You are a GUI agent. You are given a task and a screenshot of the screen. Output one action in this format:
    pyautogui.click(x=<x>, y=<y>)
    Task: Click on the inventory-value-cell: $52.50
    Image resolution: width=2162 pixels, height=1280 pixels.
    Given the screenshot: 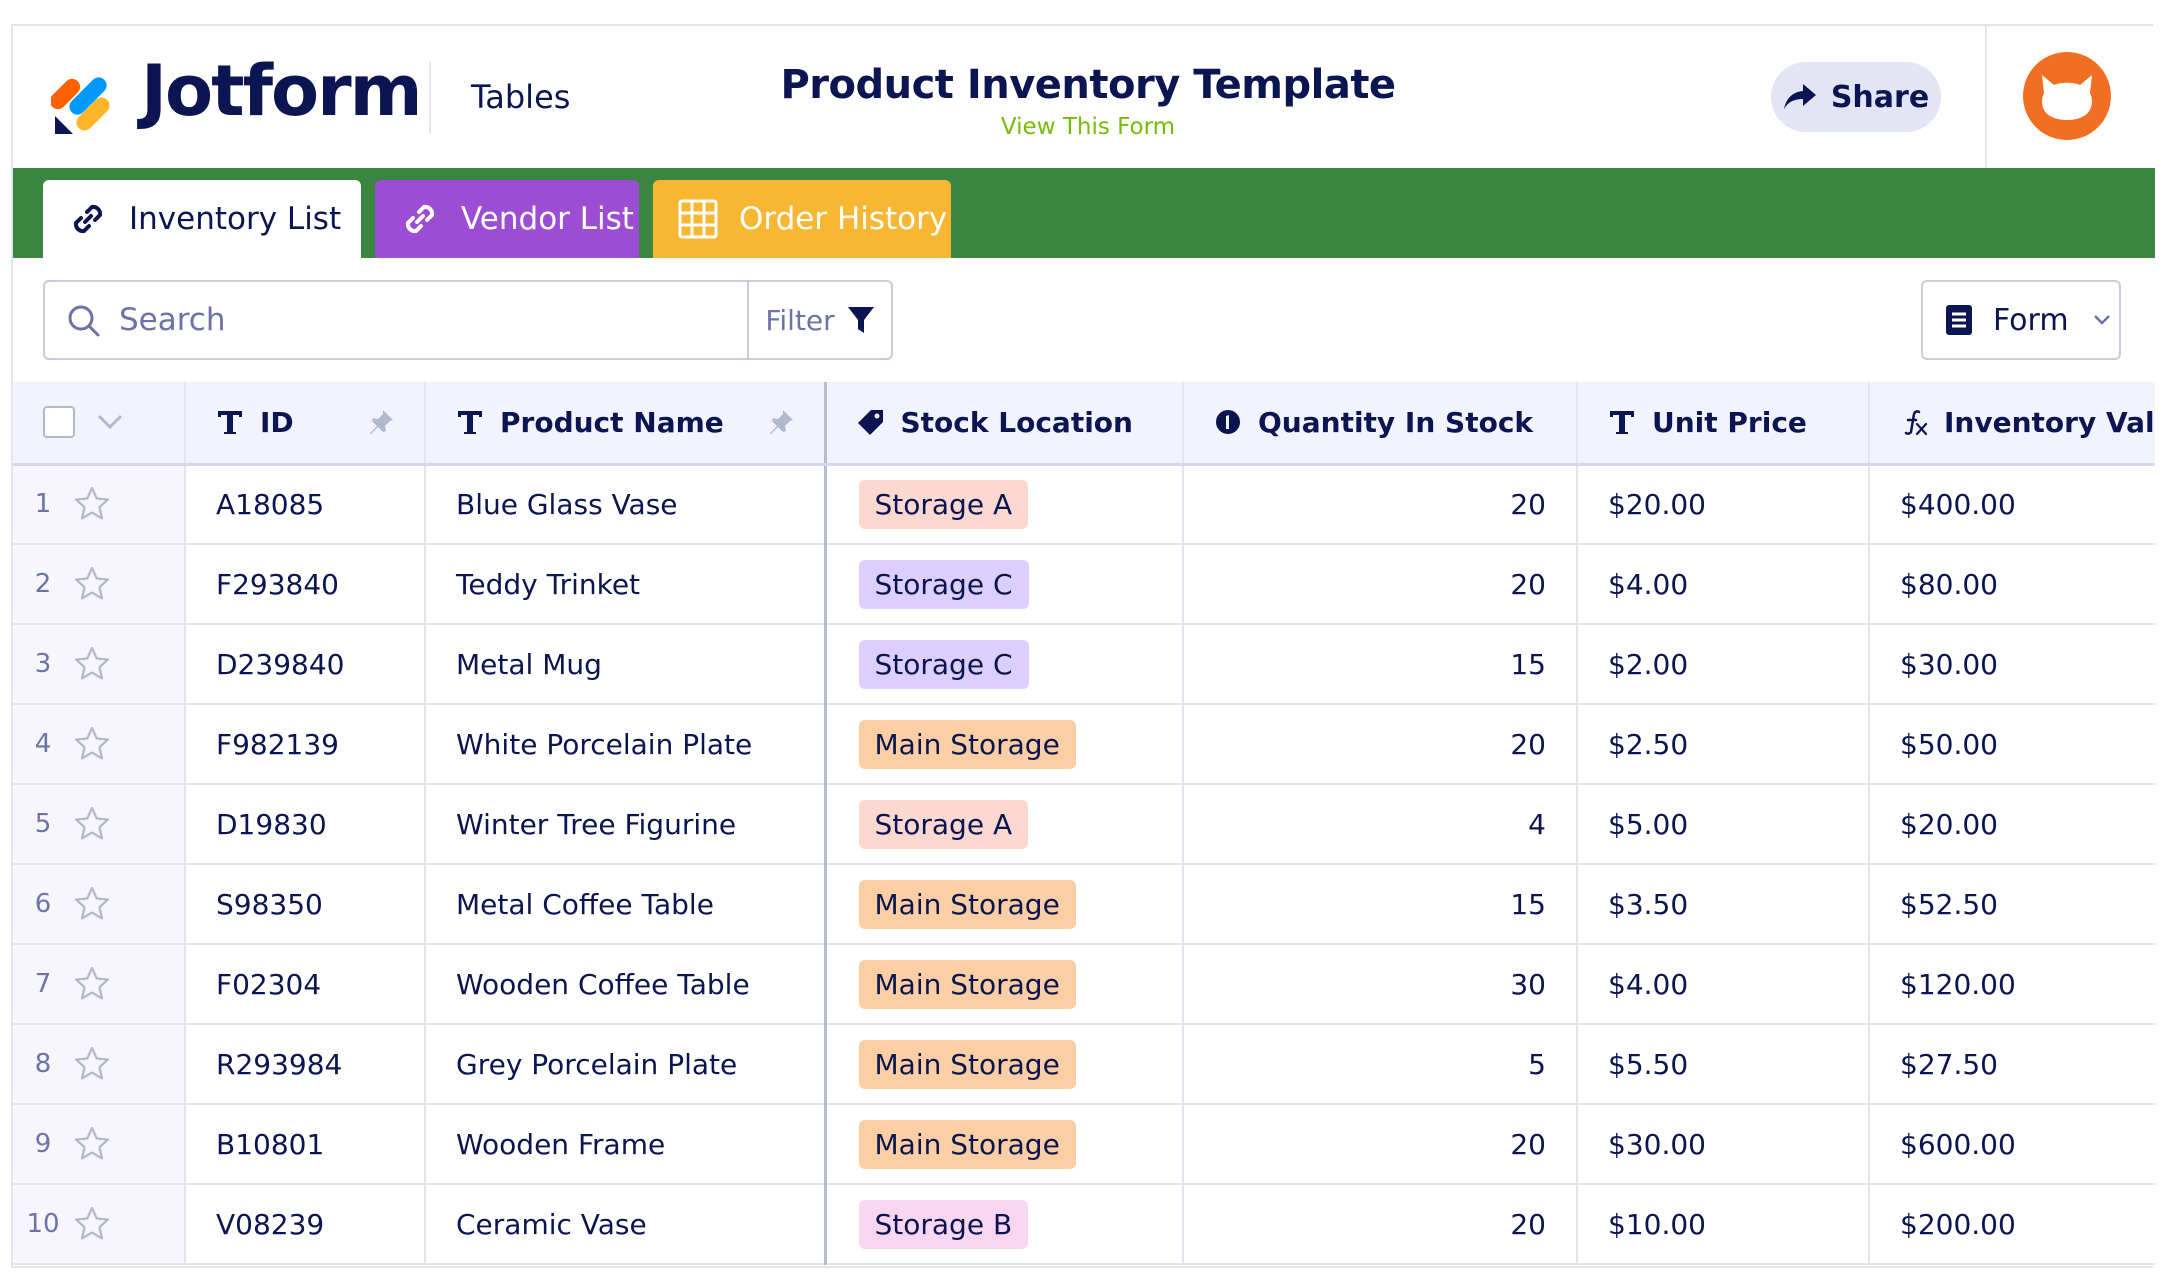 What is the action you would take?
    pyautogui.click(x=2012, y=904)
    